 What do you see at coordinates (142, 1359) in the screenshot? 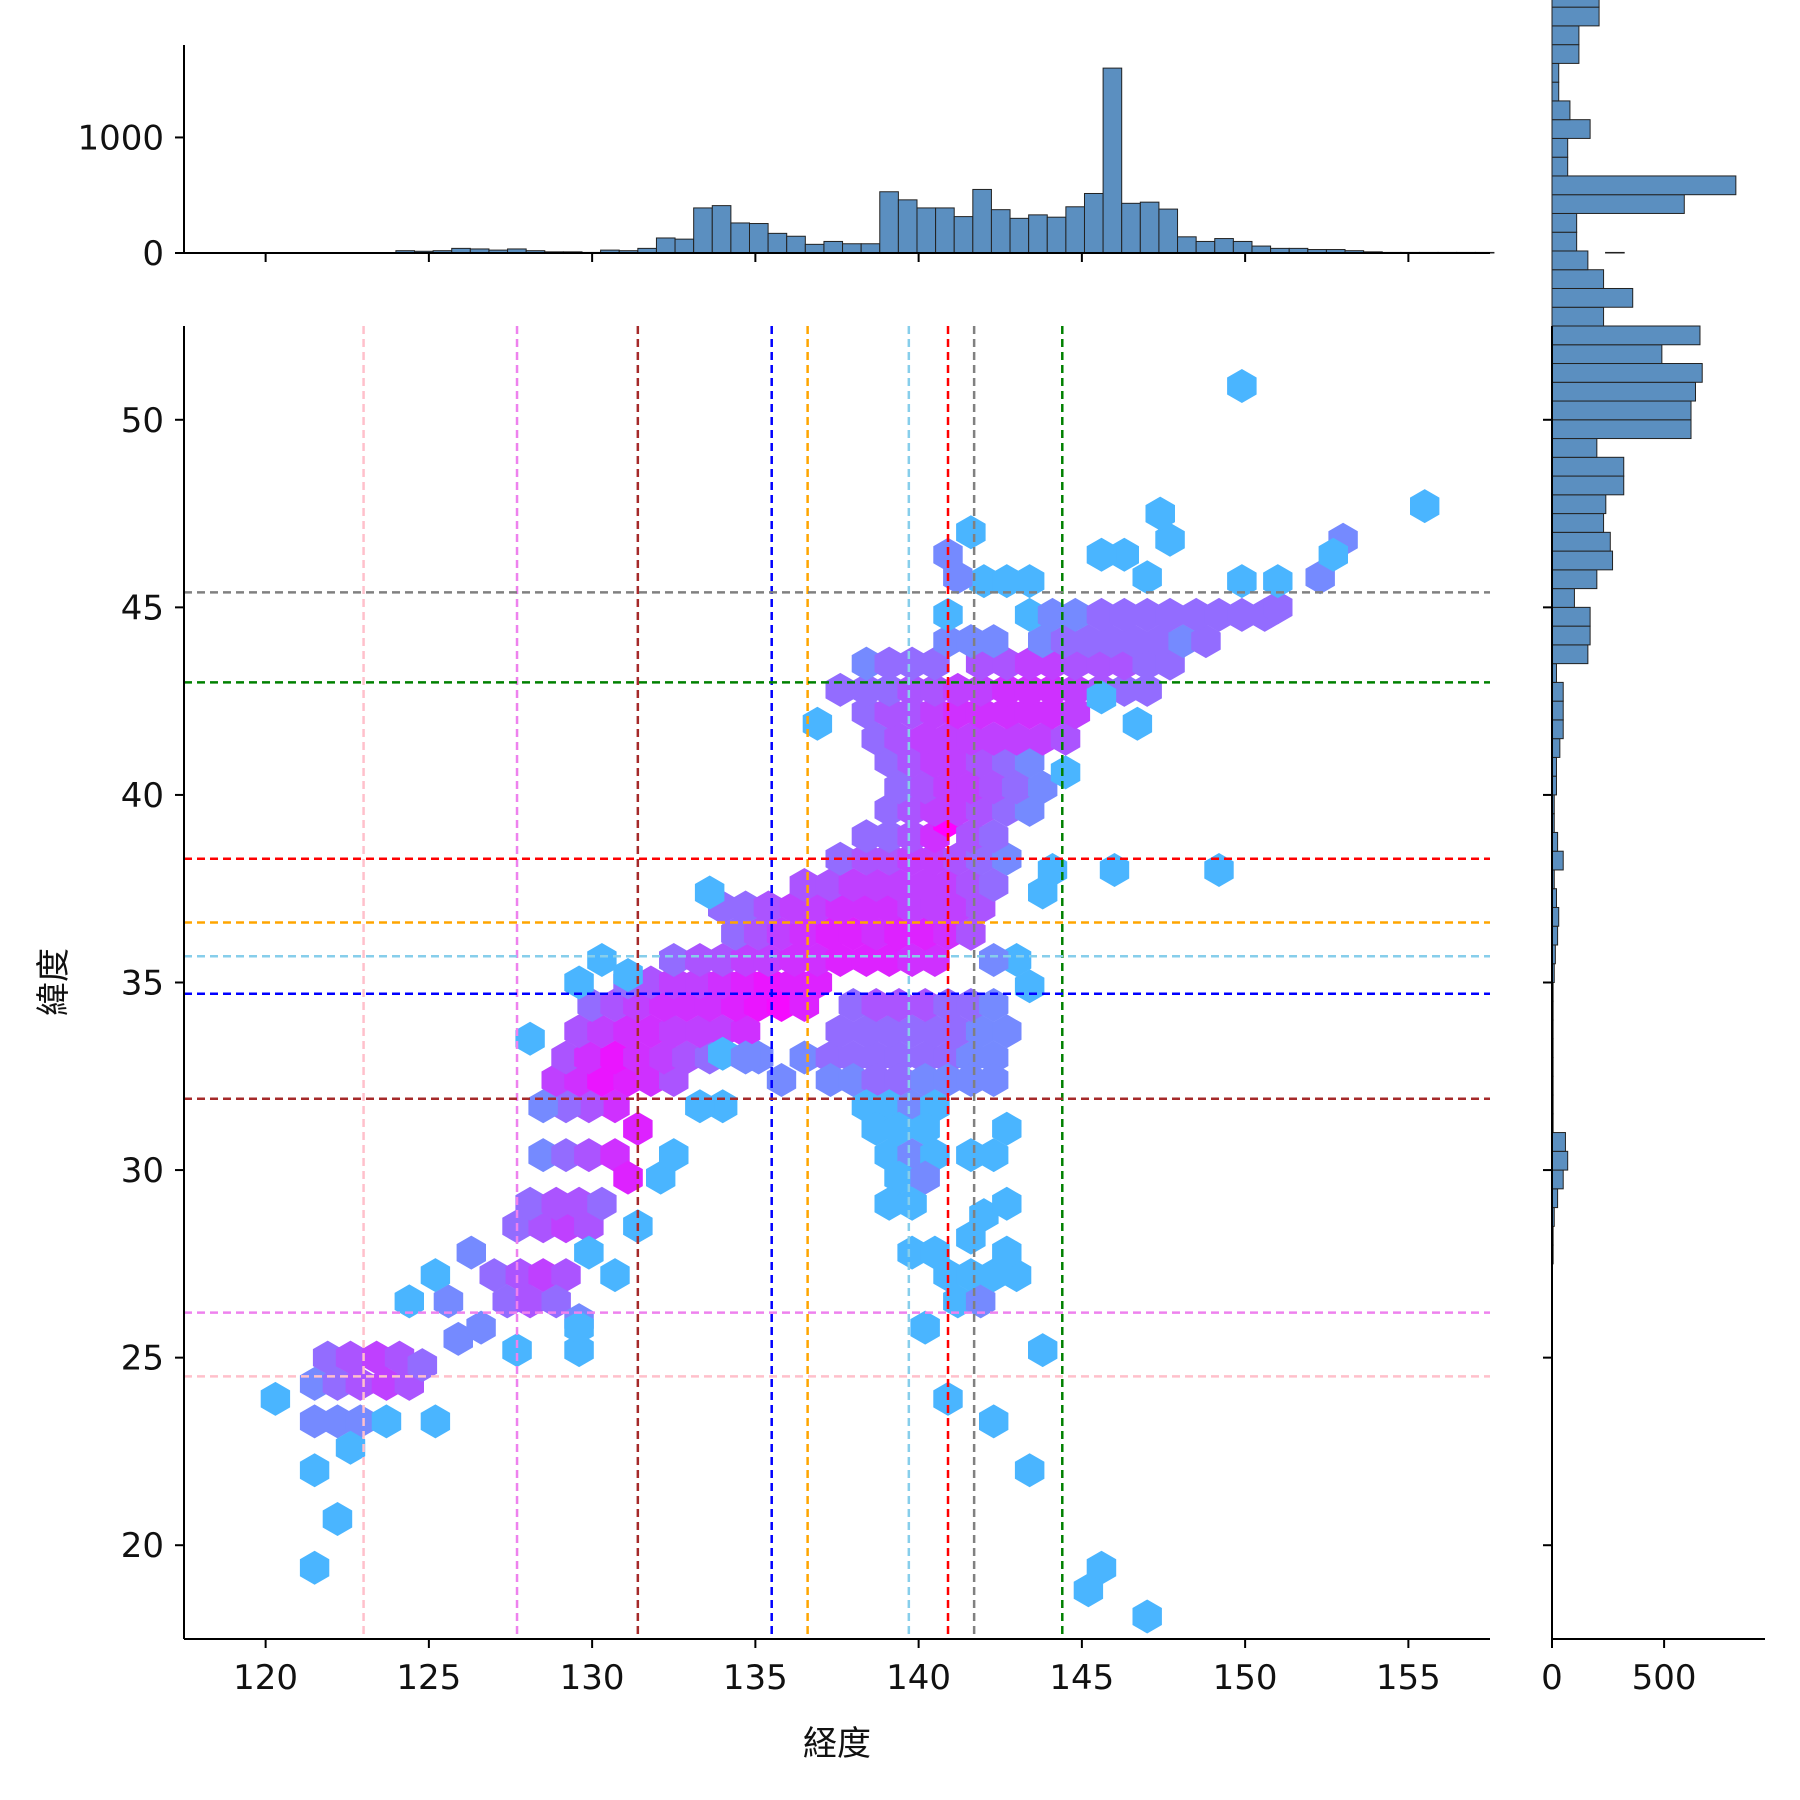
I see `y-tick-label: 25` at bounding box center [142, 1359].